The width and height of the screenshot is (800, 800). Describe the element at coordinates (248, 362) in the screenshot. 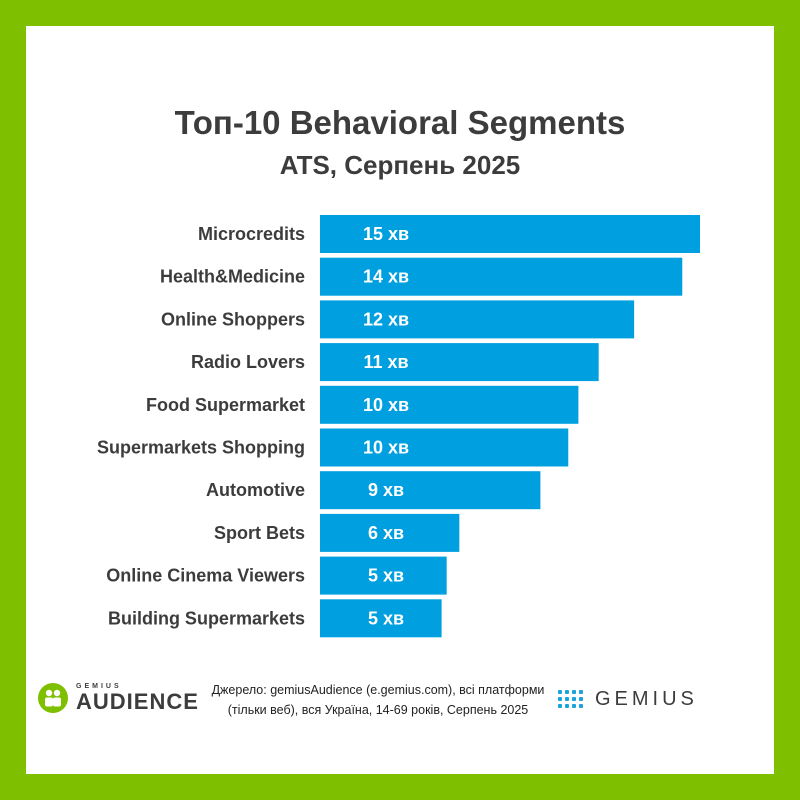

I see `category-label-3: Radio Lovers` at that location.